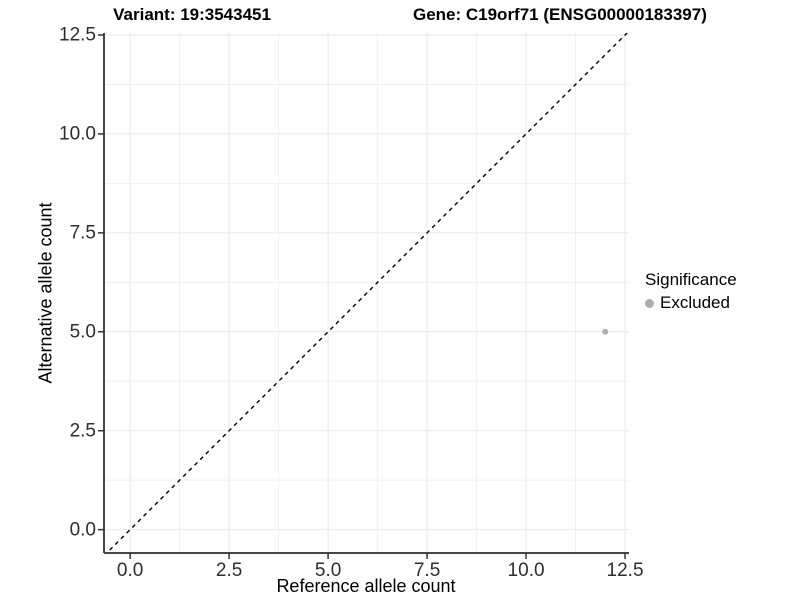  I want to click on legend-title: Significance, so click(691, 279).